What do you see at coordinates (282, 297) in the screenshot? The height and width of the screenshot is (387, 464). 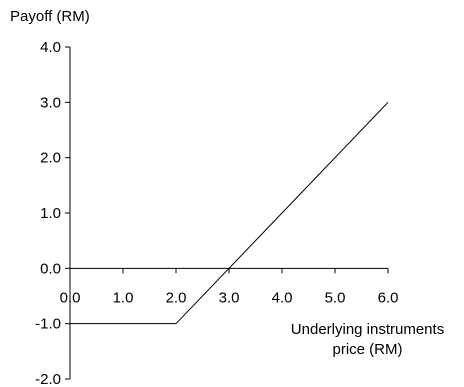 I see `x-tick-label: 4.0` at bounding box center [282, 297].